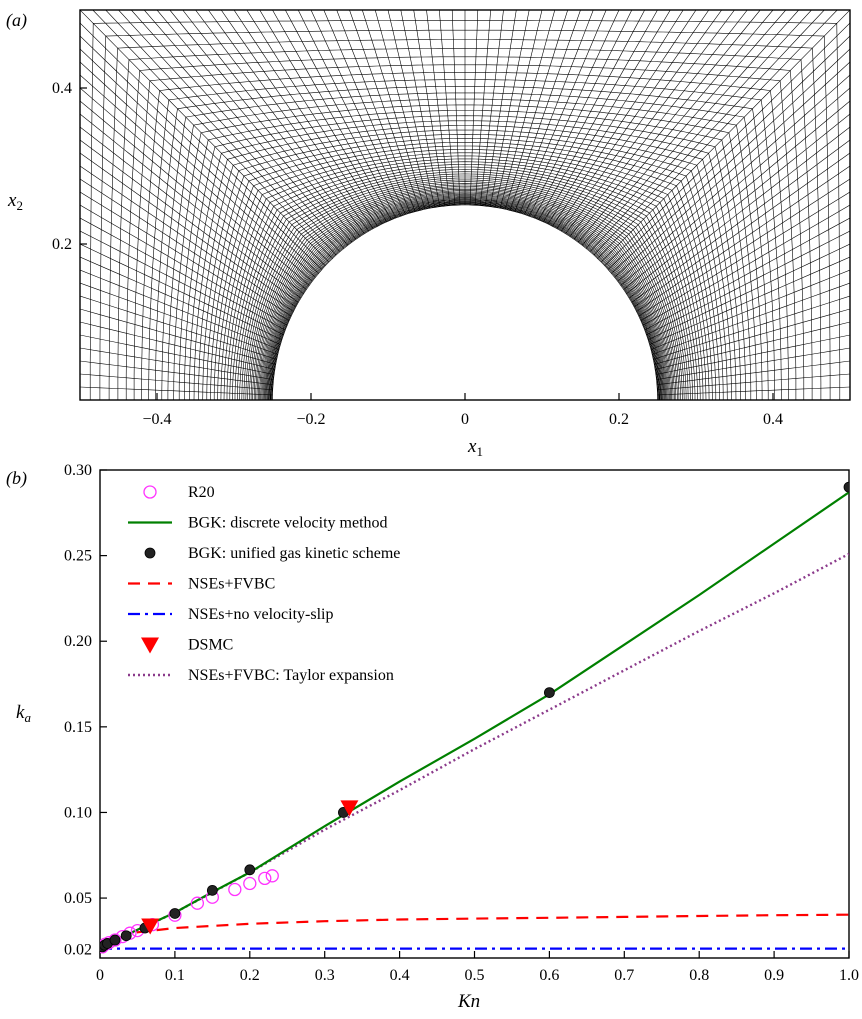  Describe the element at coordinates (400, 975) in the screenshot. I see `panel-b-x-tick-label: 0.4` at that location.